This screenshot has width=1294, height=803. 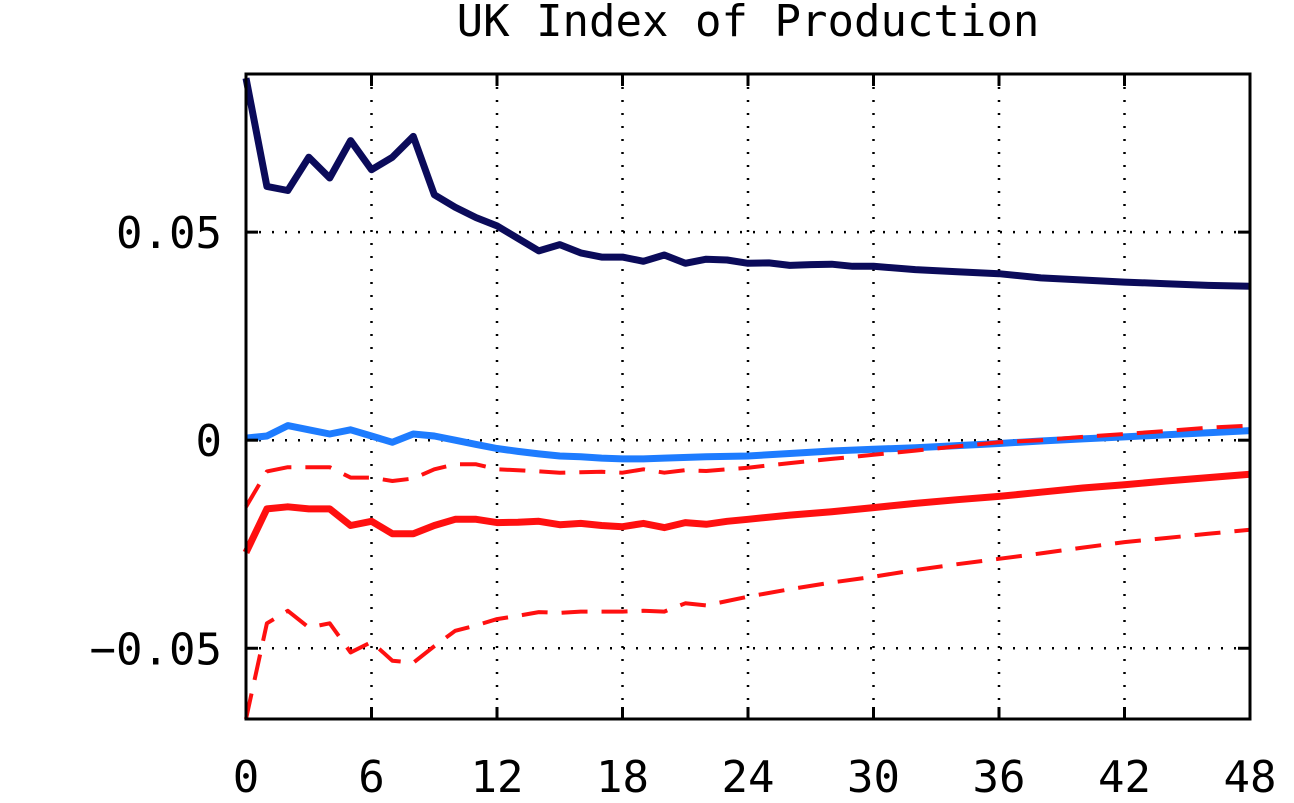 I want to click on x-tick-label: 36, so click(x=999, y=777).